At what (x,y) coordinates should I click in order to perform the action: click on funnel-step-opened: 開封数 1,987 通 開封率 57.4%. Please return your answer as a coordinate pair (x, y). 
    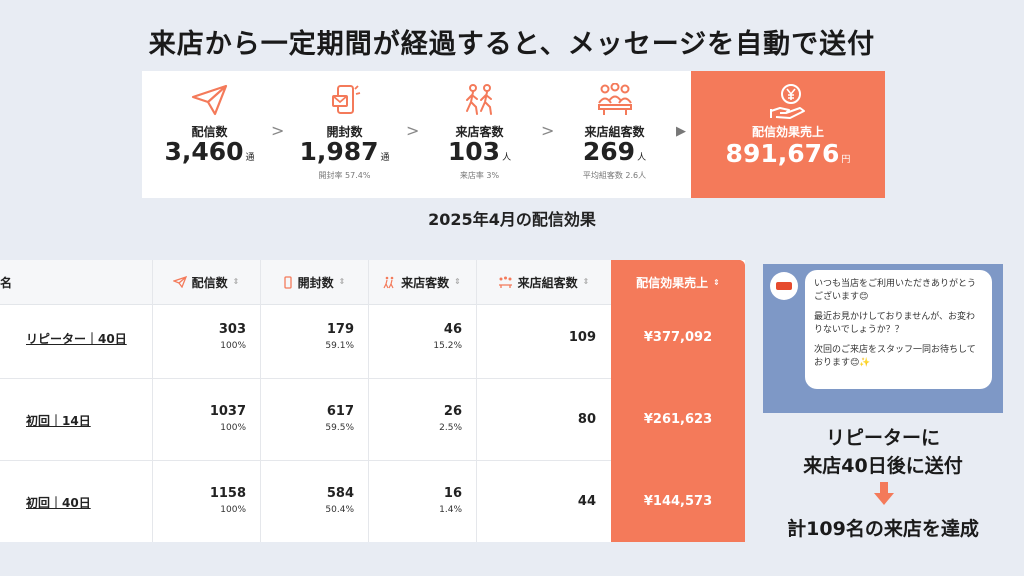
    Looking at the image, I should click on (344, 134).